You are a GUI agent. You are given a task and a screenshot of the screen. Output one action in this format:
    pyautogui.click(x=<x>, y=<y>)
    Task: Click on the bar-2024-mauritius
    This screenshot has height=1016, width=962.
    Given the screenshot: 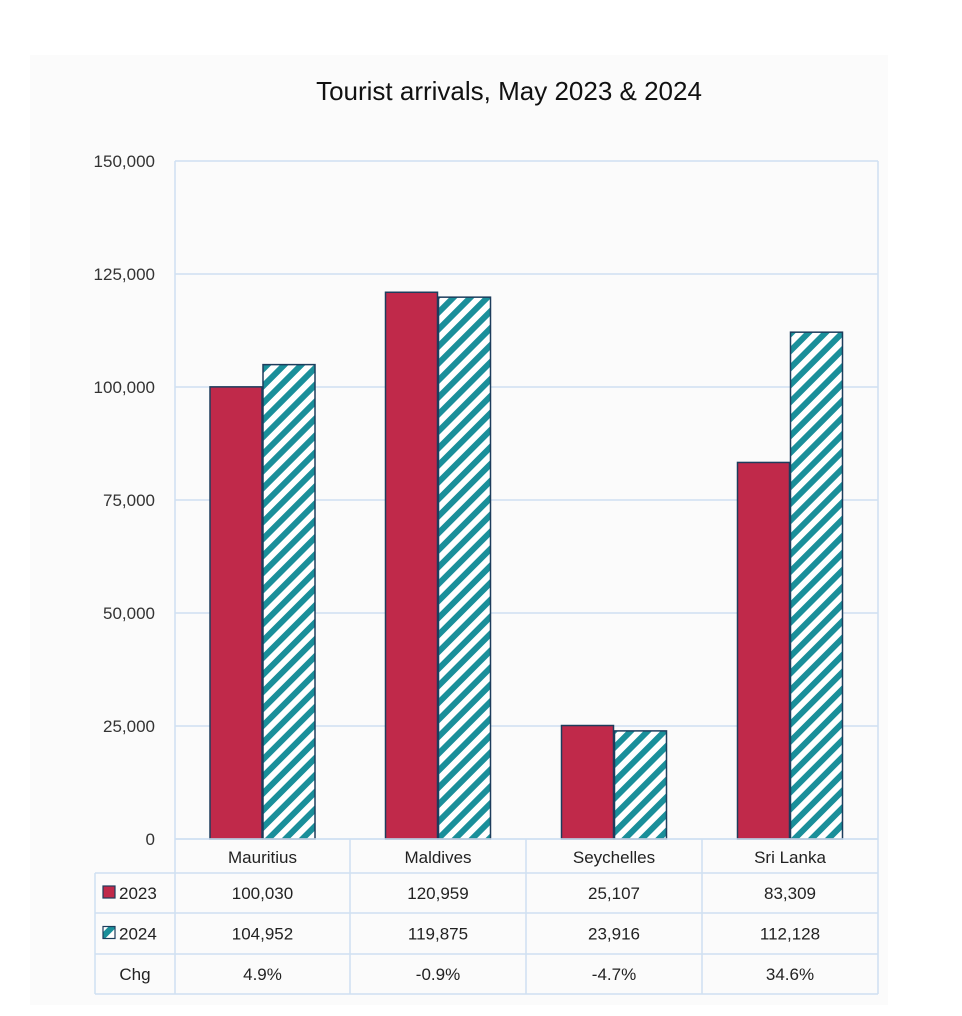 What is the action you would take?
    pyautogui.click(x=289, y=601)
    